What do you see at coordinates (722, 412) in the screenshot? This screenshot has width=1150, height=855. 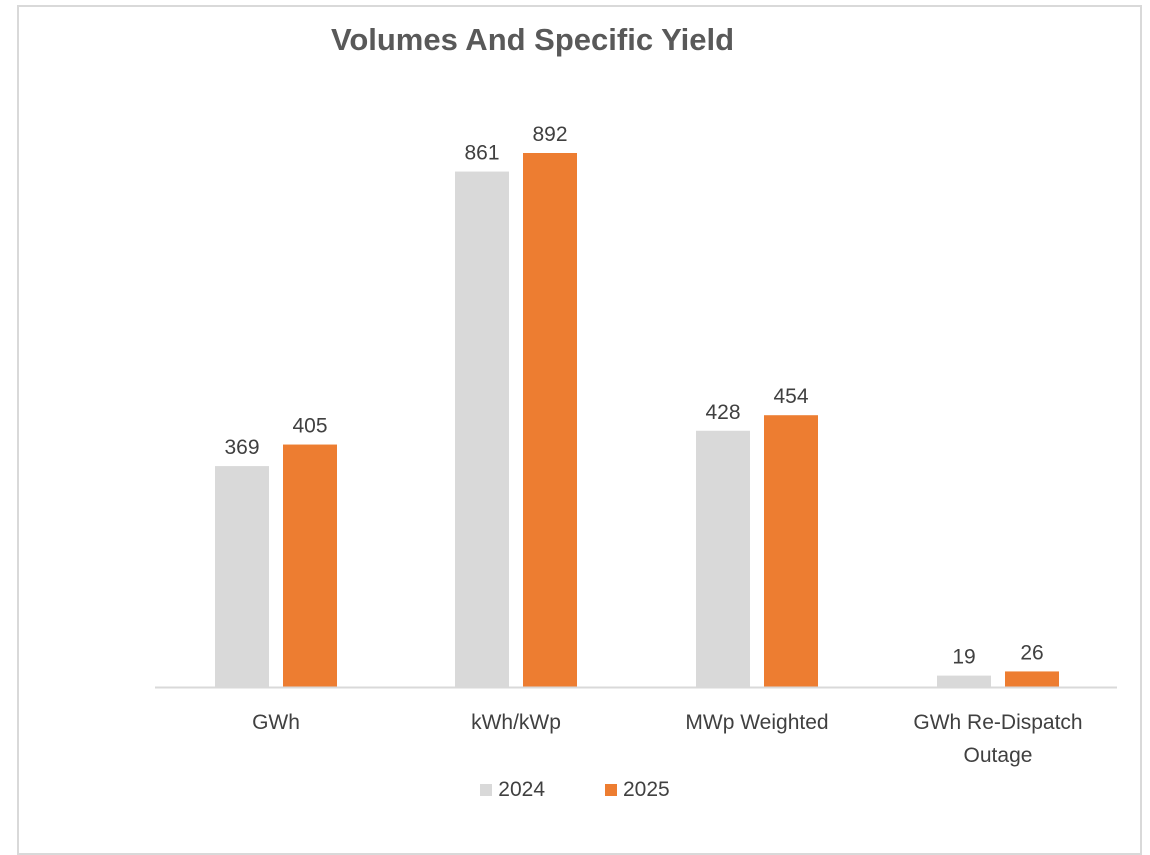 I see `data-label-2024-2: 428` at bounding box center [722, 412].